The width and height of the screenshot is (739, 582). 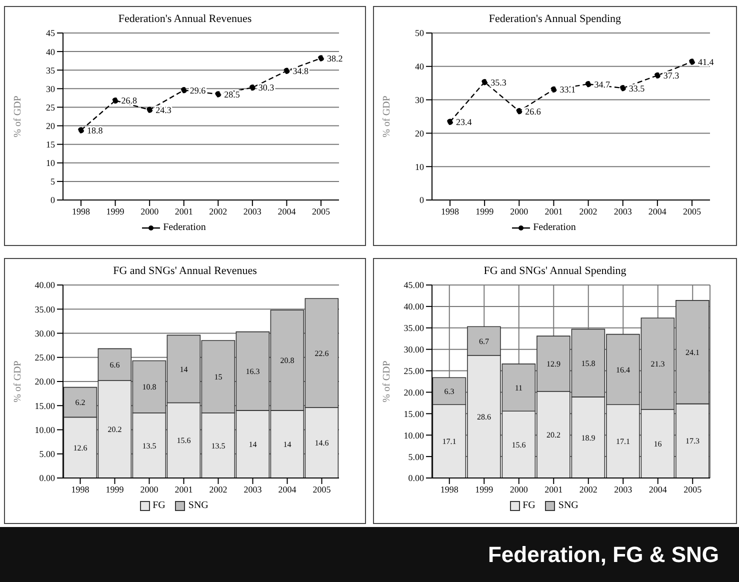 What do you see at coordinates (80, 403) in the screenshot?
I see `data-label: 6.2` at bounding box center [80, 403].